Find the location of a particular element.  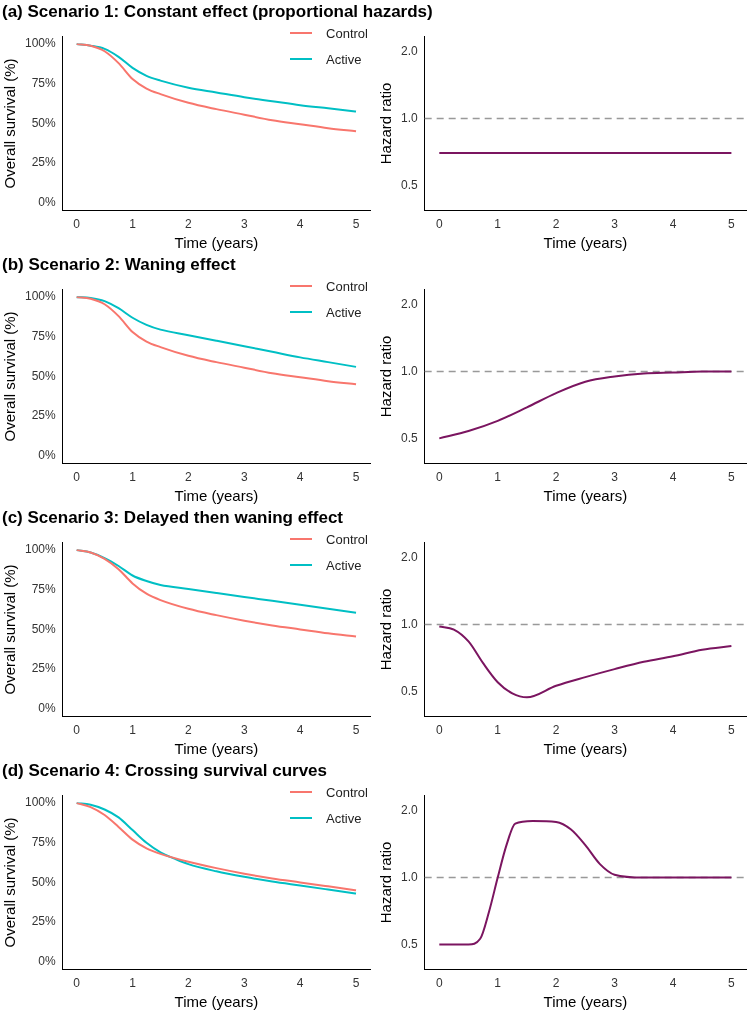

chart-title: (a) Scenario 1: Constant effect (proportional hazards) is located at coordinates (217, 12).